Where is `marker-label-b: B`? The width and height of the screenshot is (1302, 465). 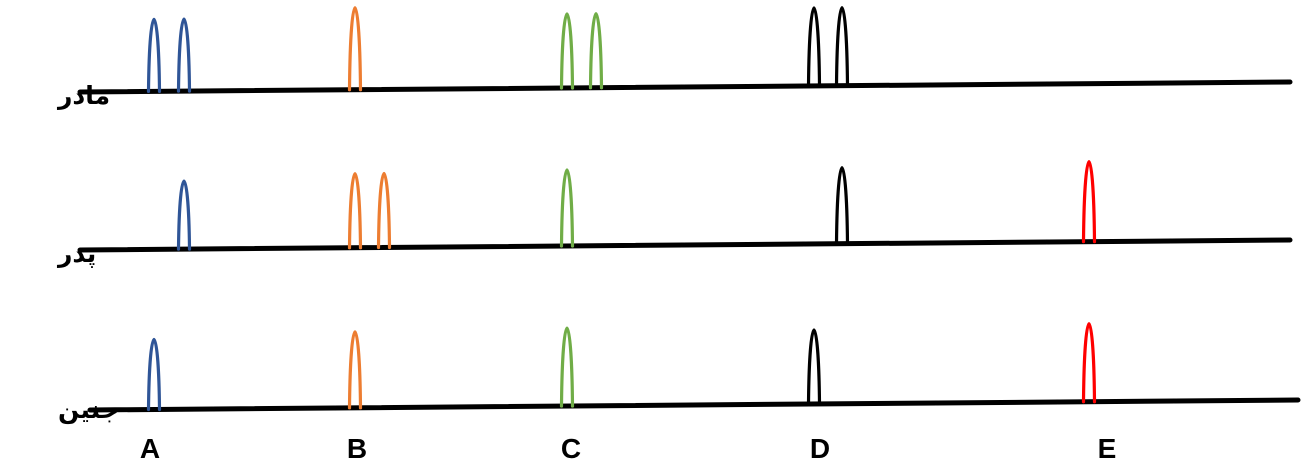
marker-label-b: B is located at coordinates (357, 448).